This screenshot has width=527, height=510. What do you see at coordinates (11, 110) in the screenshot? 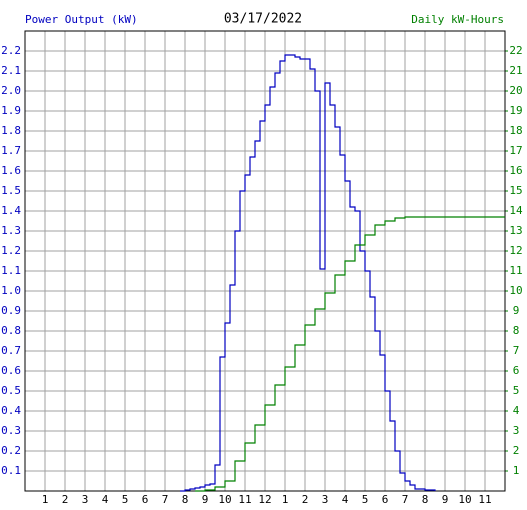
I see `y-tick-label: 1.9` at bounding box center [11, 110].